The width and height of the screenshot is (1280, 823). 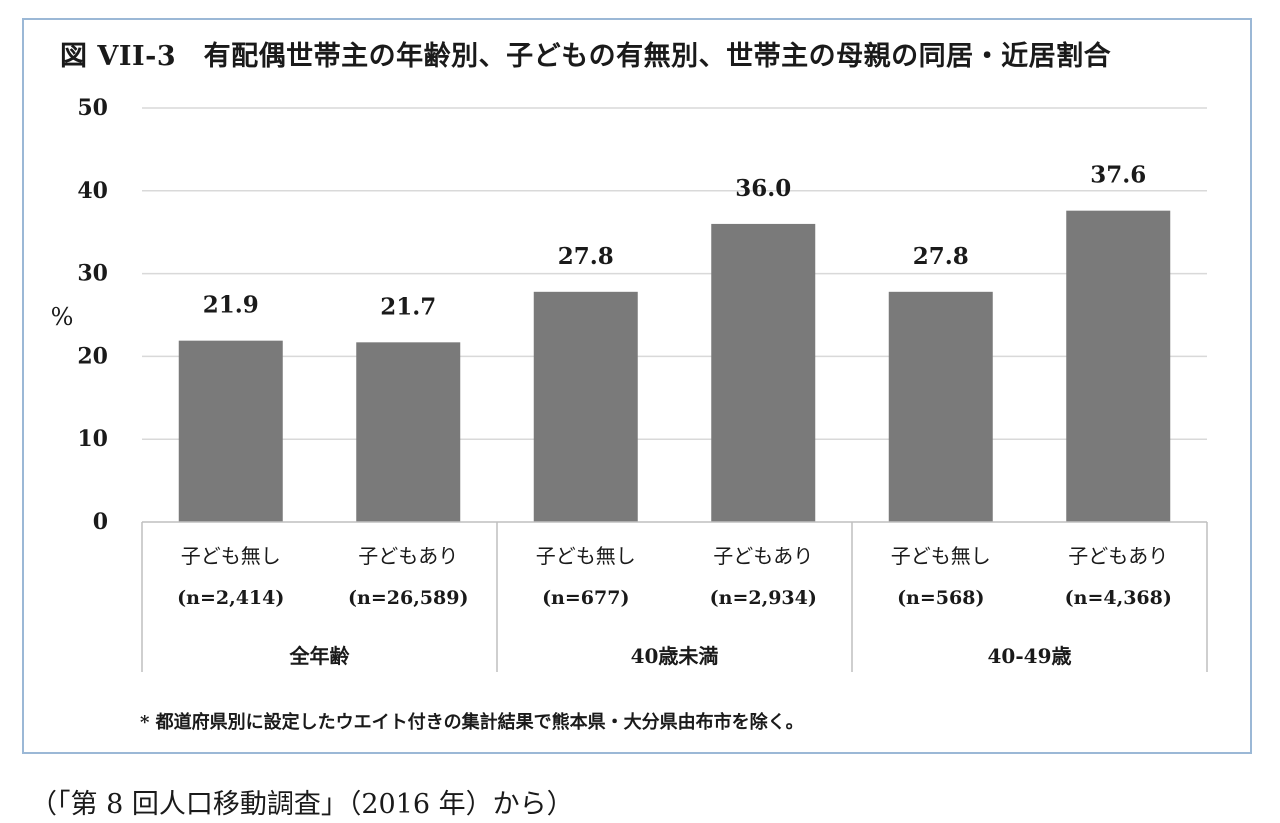 I want to click on source-note: （「第 8 回人口移動調査」（2016 年）から）, so click(x=302, y=804).